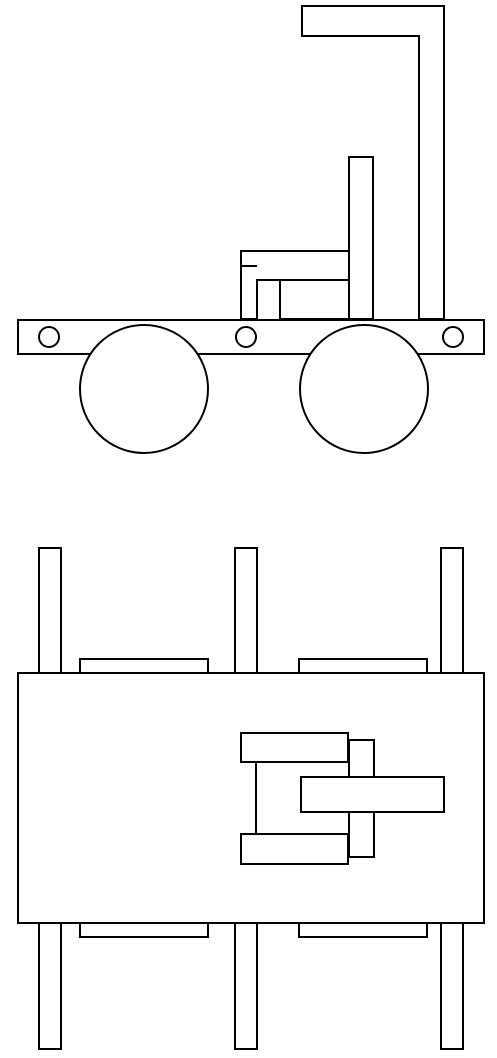  Describe the element at coordinates (50, 985) in the screenshot. I see `axle-post-bottom-left` at that location.